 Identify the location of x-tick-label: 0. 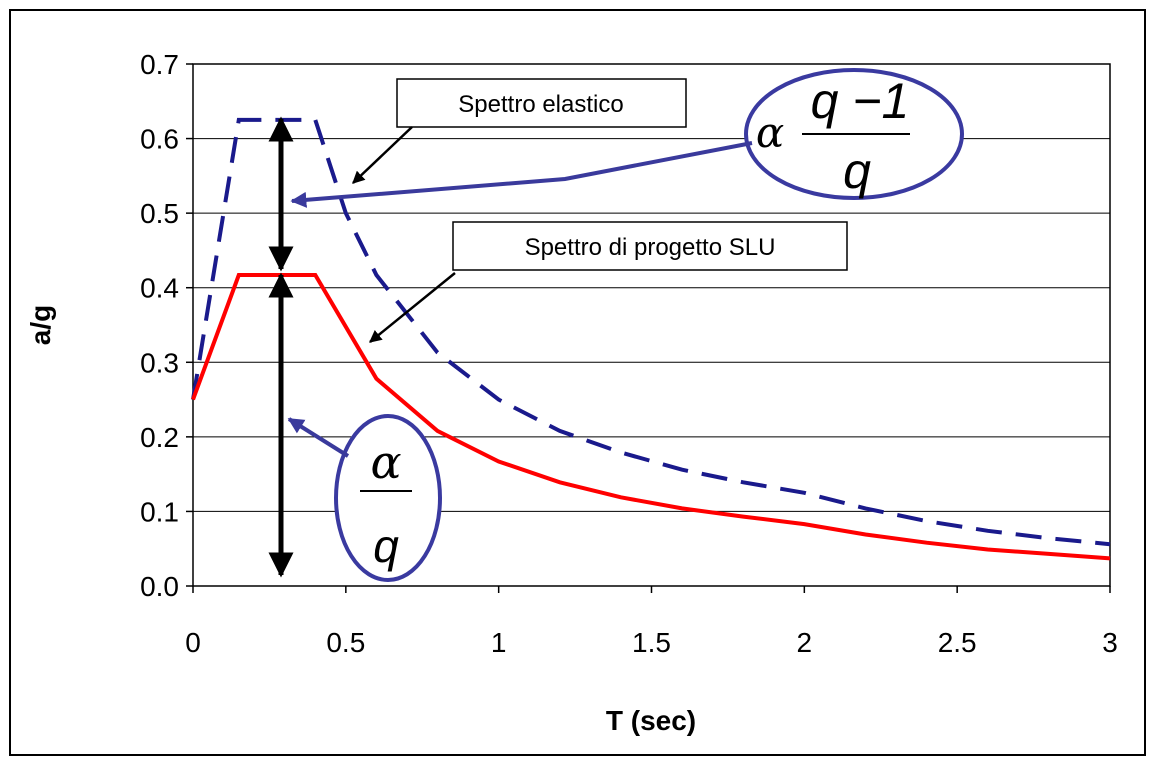
(193, 642).